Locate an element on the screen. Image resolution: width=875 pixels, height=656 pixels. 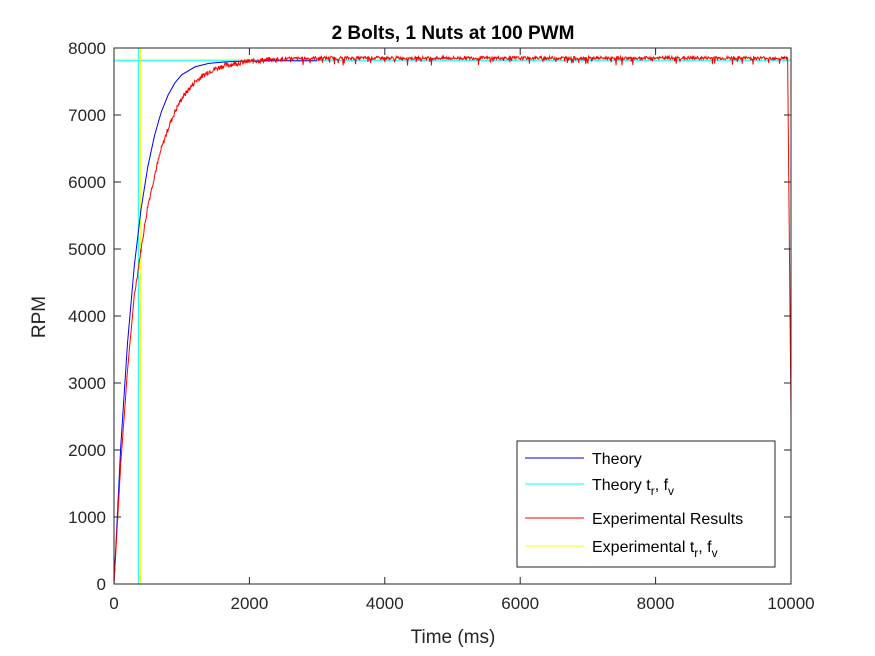
x-tick-label: 0 is located at coordinates (113, 603).